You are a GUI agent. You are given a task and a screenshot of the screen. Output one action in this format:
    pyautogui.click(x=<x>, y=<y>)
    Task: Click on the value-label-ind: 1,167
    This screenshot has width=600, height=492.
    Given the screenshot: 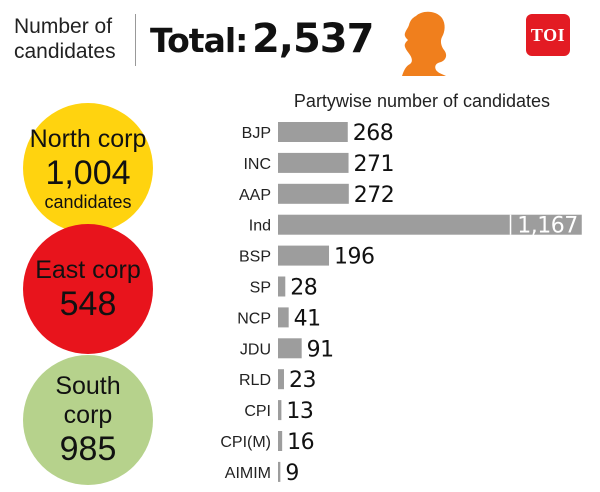 What is the action you would take?
    pyautogui.click(x=547, y=226)
    